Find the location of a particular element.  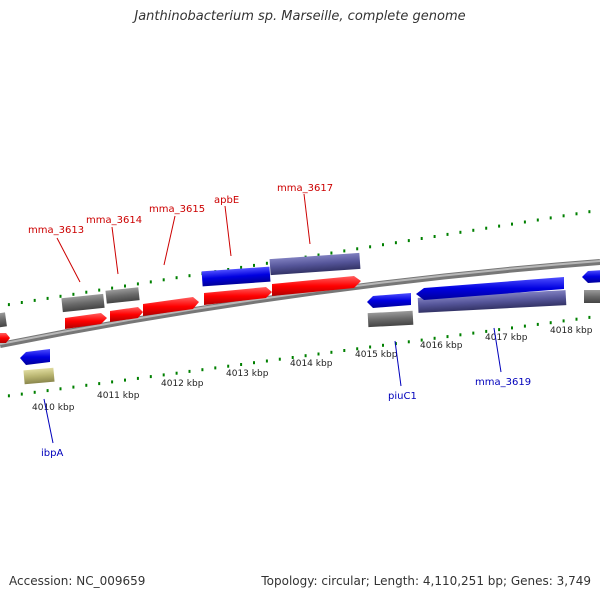

cds-arrow-ibpA is located at coordinates (35, 357).